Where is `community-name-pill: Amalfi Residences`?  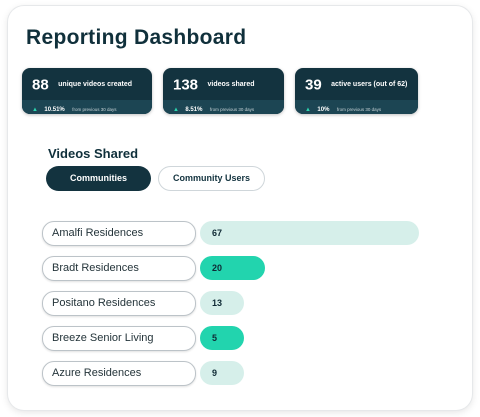 community-name-pill: Amalfi Residences is located at coordinates (119, 233).